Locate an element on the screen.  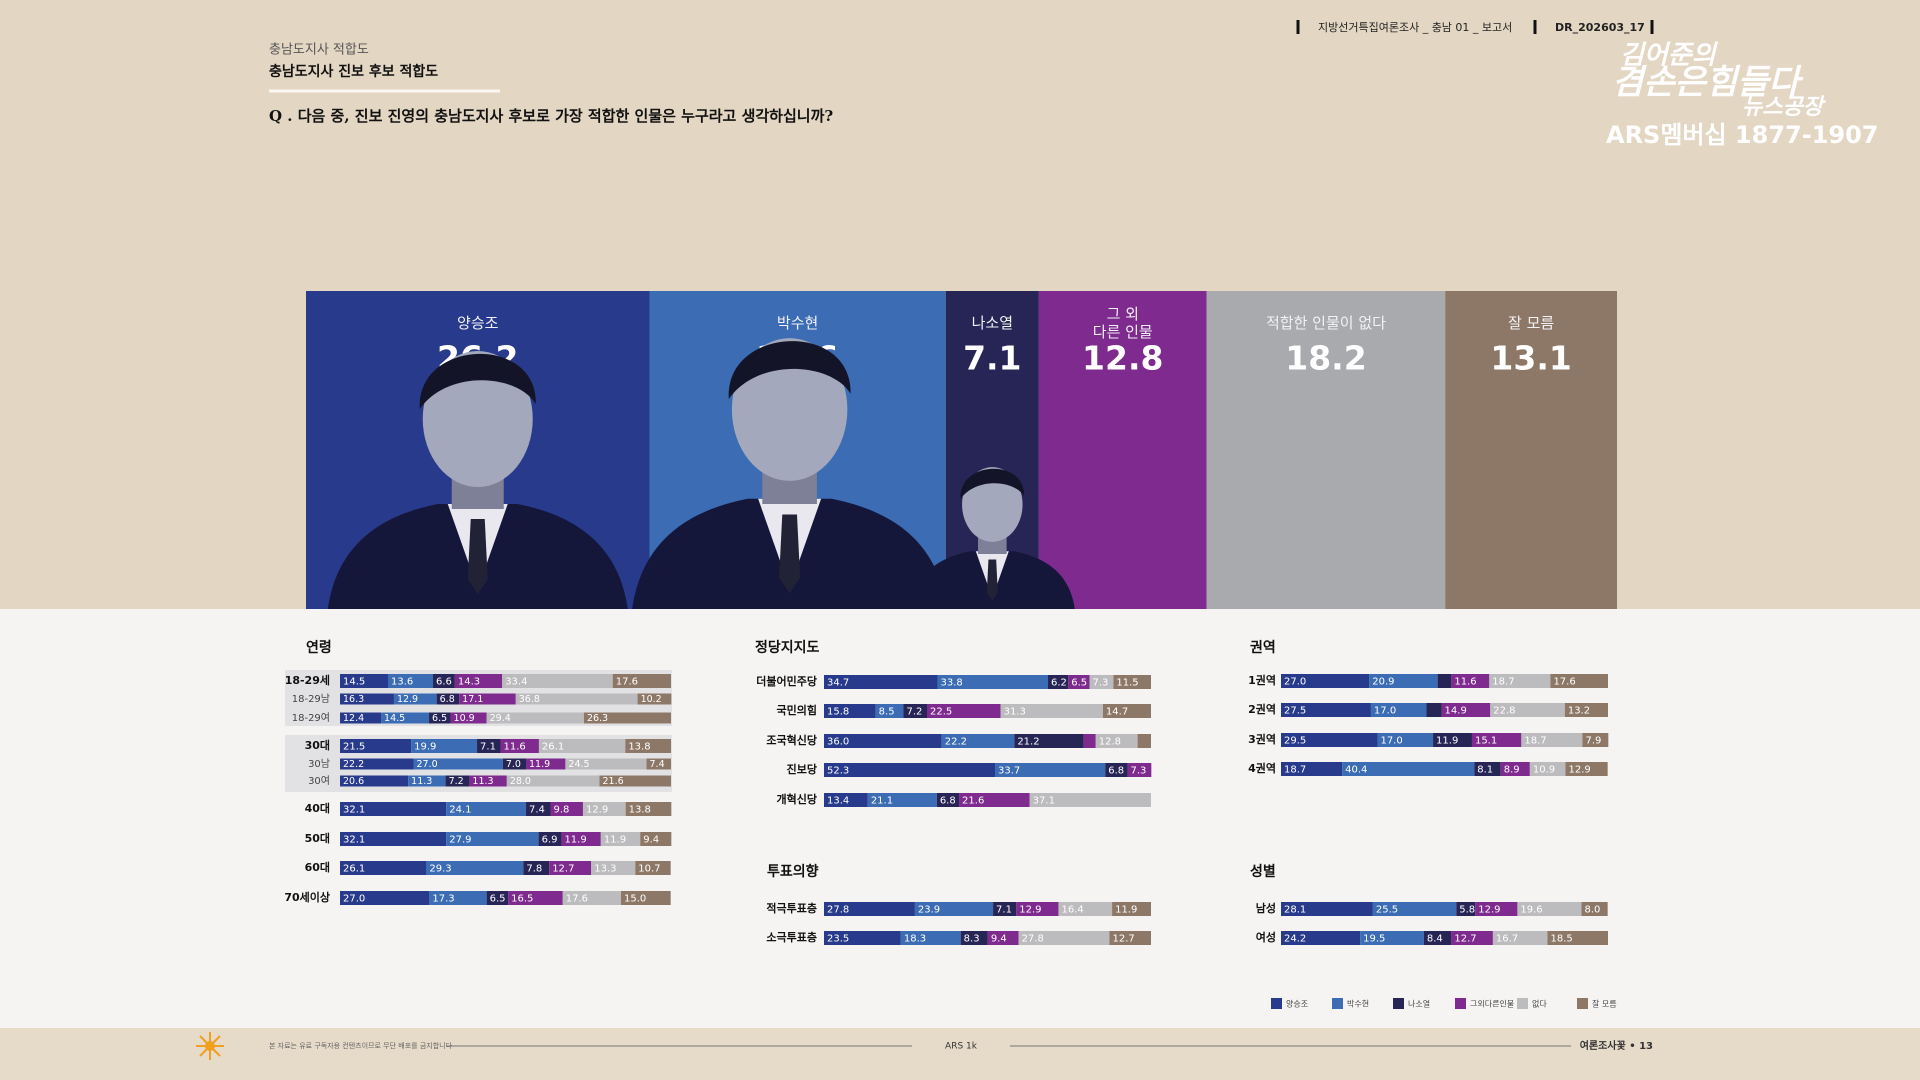
value-label: 14.3 is located at coordinates (469, 682).